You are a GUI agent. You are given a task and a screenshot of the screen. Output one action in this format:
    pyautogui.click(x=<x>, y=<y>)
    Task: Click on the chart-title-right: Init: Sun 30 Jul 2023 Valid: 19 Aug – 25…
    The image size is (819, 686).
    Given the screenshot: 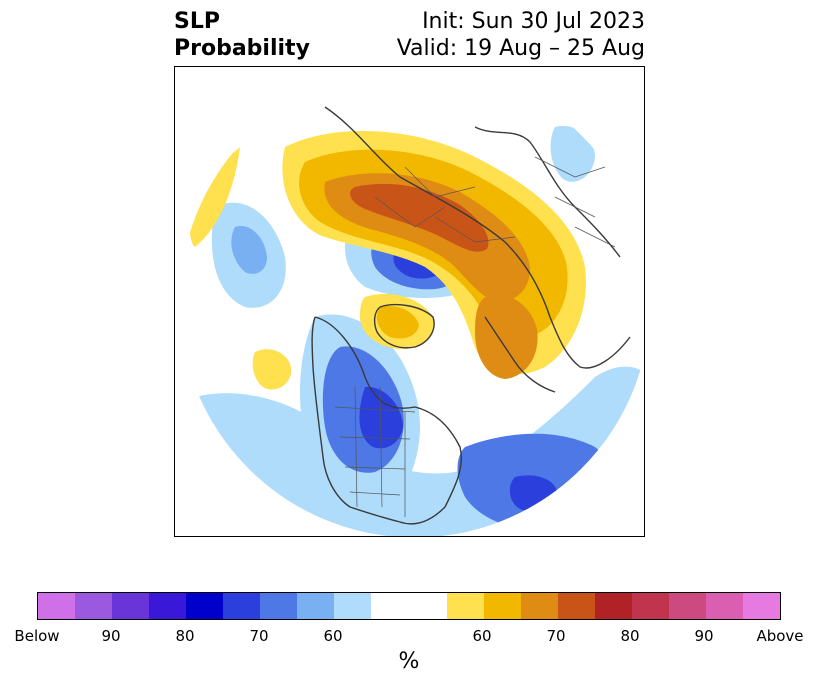 What is the action you would take?
    pyautogui.click(x=521, y=35)
    